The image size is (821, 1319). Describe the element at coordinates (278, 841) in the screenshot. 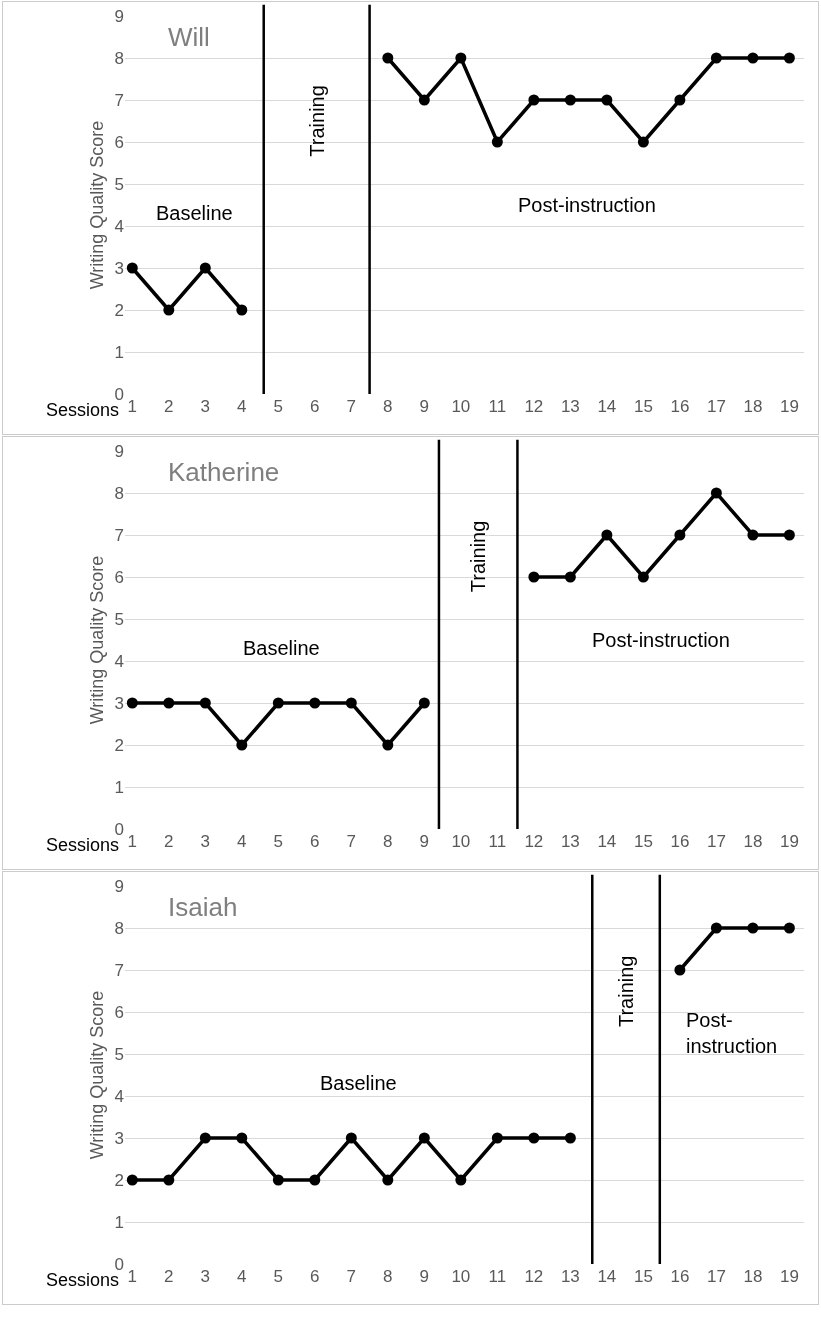

I see `x-tick-label: 5` at that location.